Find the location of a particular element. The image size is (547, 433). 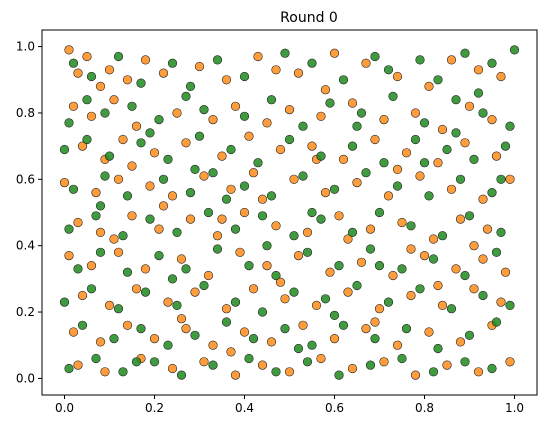

y-tick-label-4: 0.8 is located at coordinates (25, 113).